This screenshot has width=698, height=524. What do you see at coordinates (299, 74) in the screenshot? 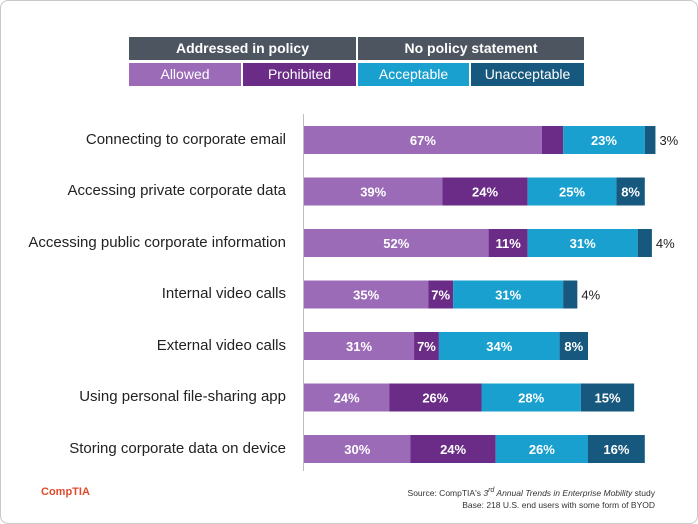
I see `legend-prohibited: Prohibited` at bounding box center [299, 74].